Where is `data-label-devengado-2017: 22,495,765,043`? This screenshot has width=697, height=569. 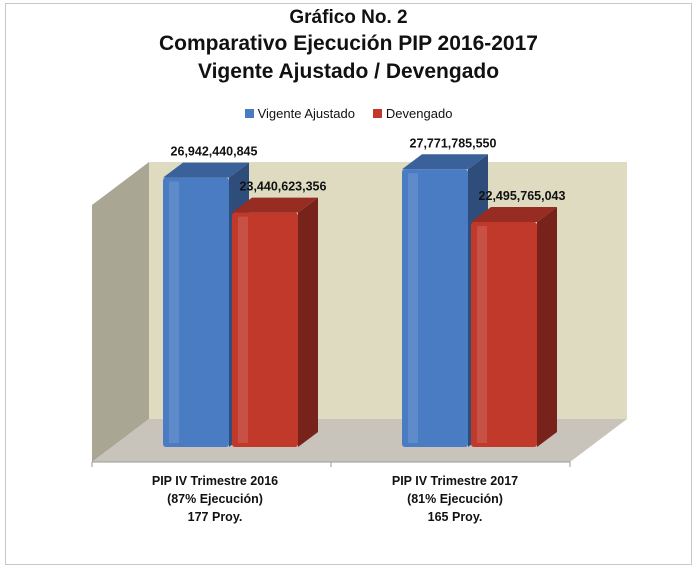 data-label-devengado-2017: 22,495,765,043 is located at coordinates (522, 196).